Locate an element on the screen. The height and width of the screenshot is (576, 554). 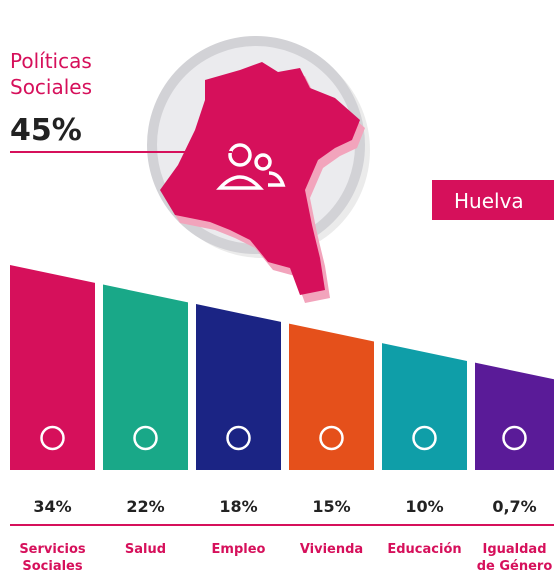
item-label: Salud is located at coordinates (145, 549).